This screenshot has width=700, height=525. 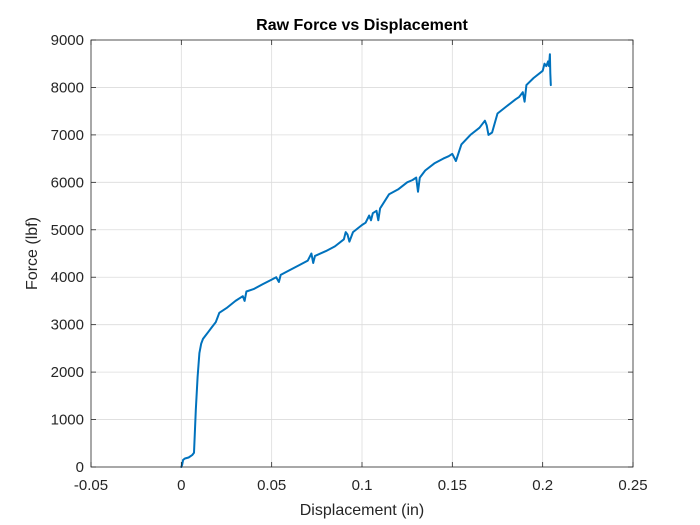 I want to click on x-tick-labels: -0.05 0 0.05 0.1 0.15 0.2 0.25, so click(x=361, y=485).